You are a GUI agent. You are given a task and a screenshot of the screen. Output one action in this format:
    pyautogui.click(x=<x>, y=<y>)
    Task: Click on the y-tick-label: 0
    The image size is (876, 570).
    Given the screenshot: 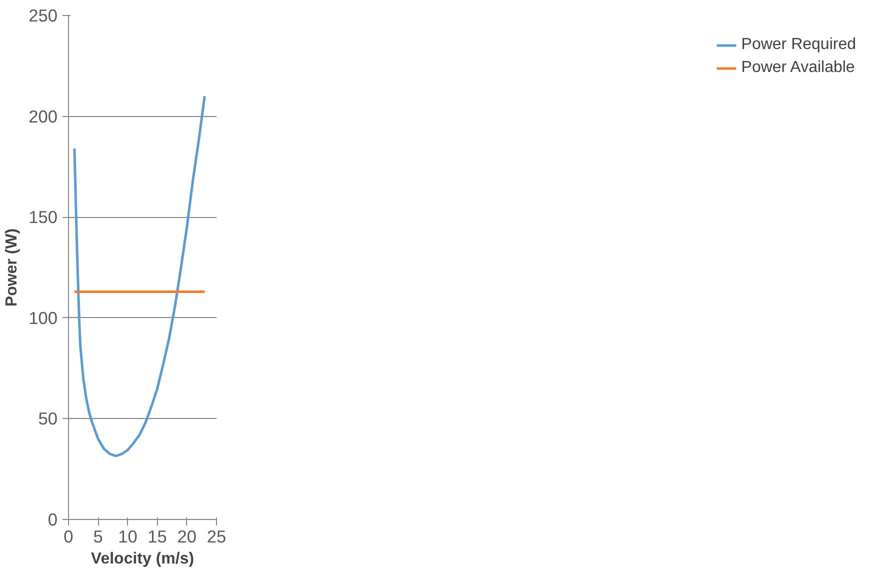 What is the action you would take?
    pyautogui.click(x=53, y=520)
    